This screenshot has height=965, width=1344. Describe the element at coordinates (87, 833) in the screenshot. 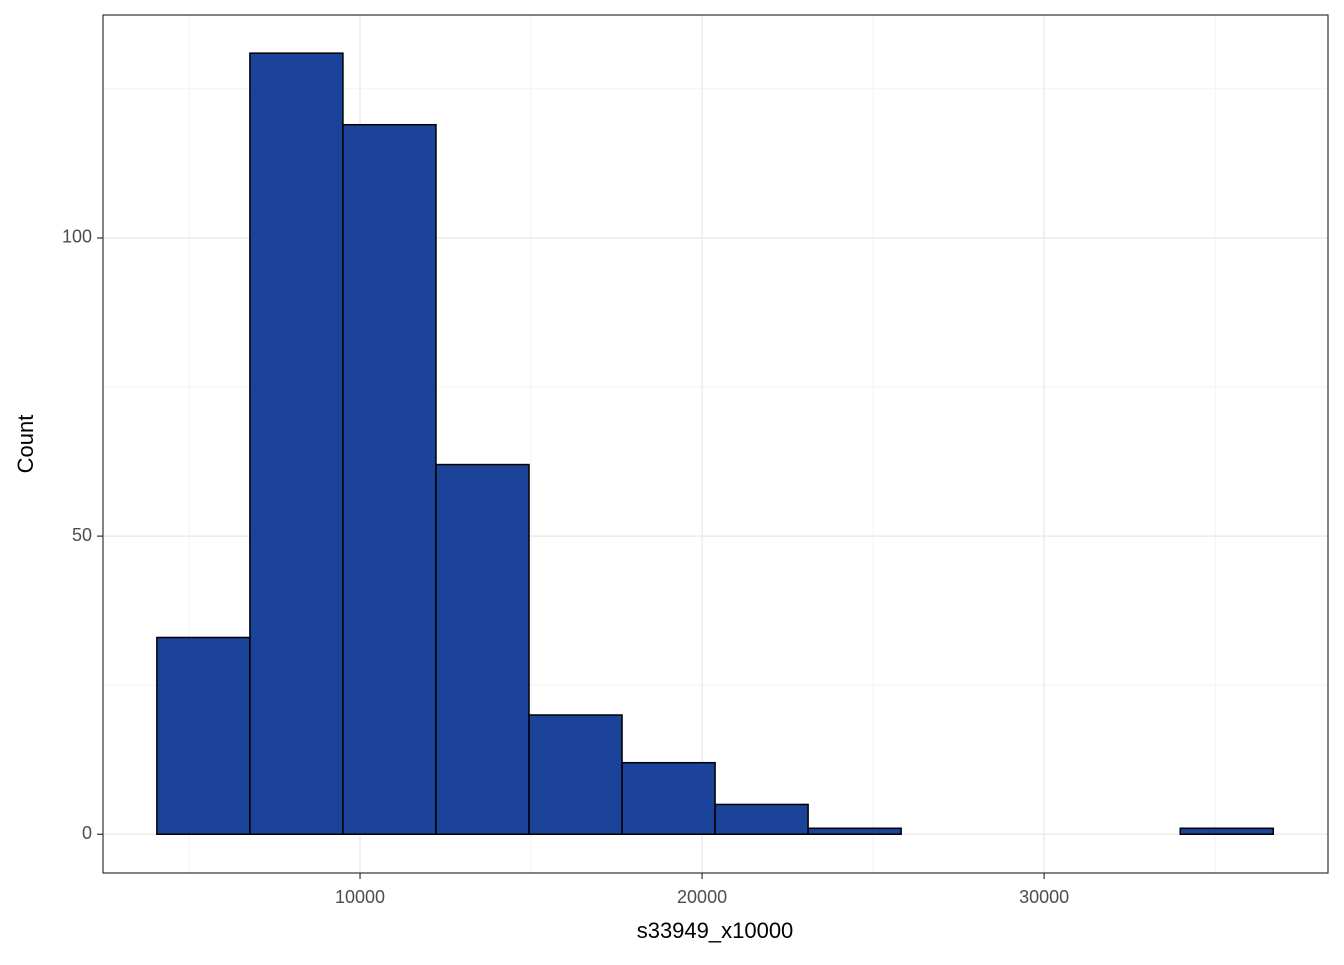

I see `y-tick-label: 0` at that location.